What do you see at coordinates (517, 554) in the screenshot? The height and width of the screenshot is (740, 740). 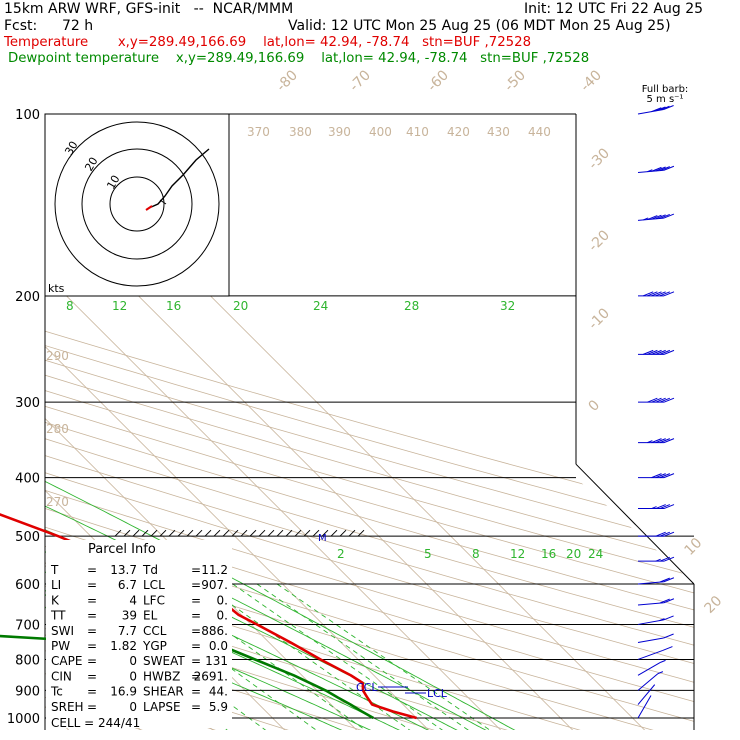 I see `mixing-ratio-label: 12` at bounding box center [517, 554].